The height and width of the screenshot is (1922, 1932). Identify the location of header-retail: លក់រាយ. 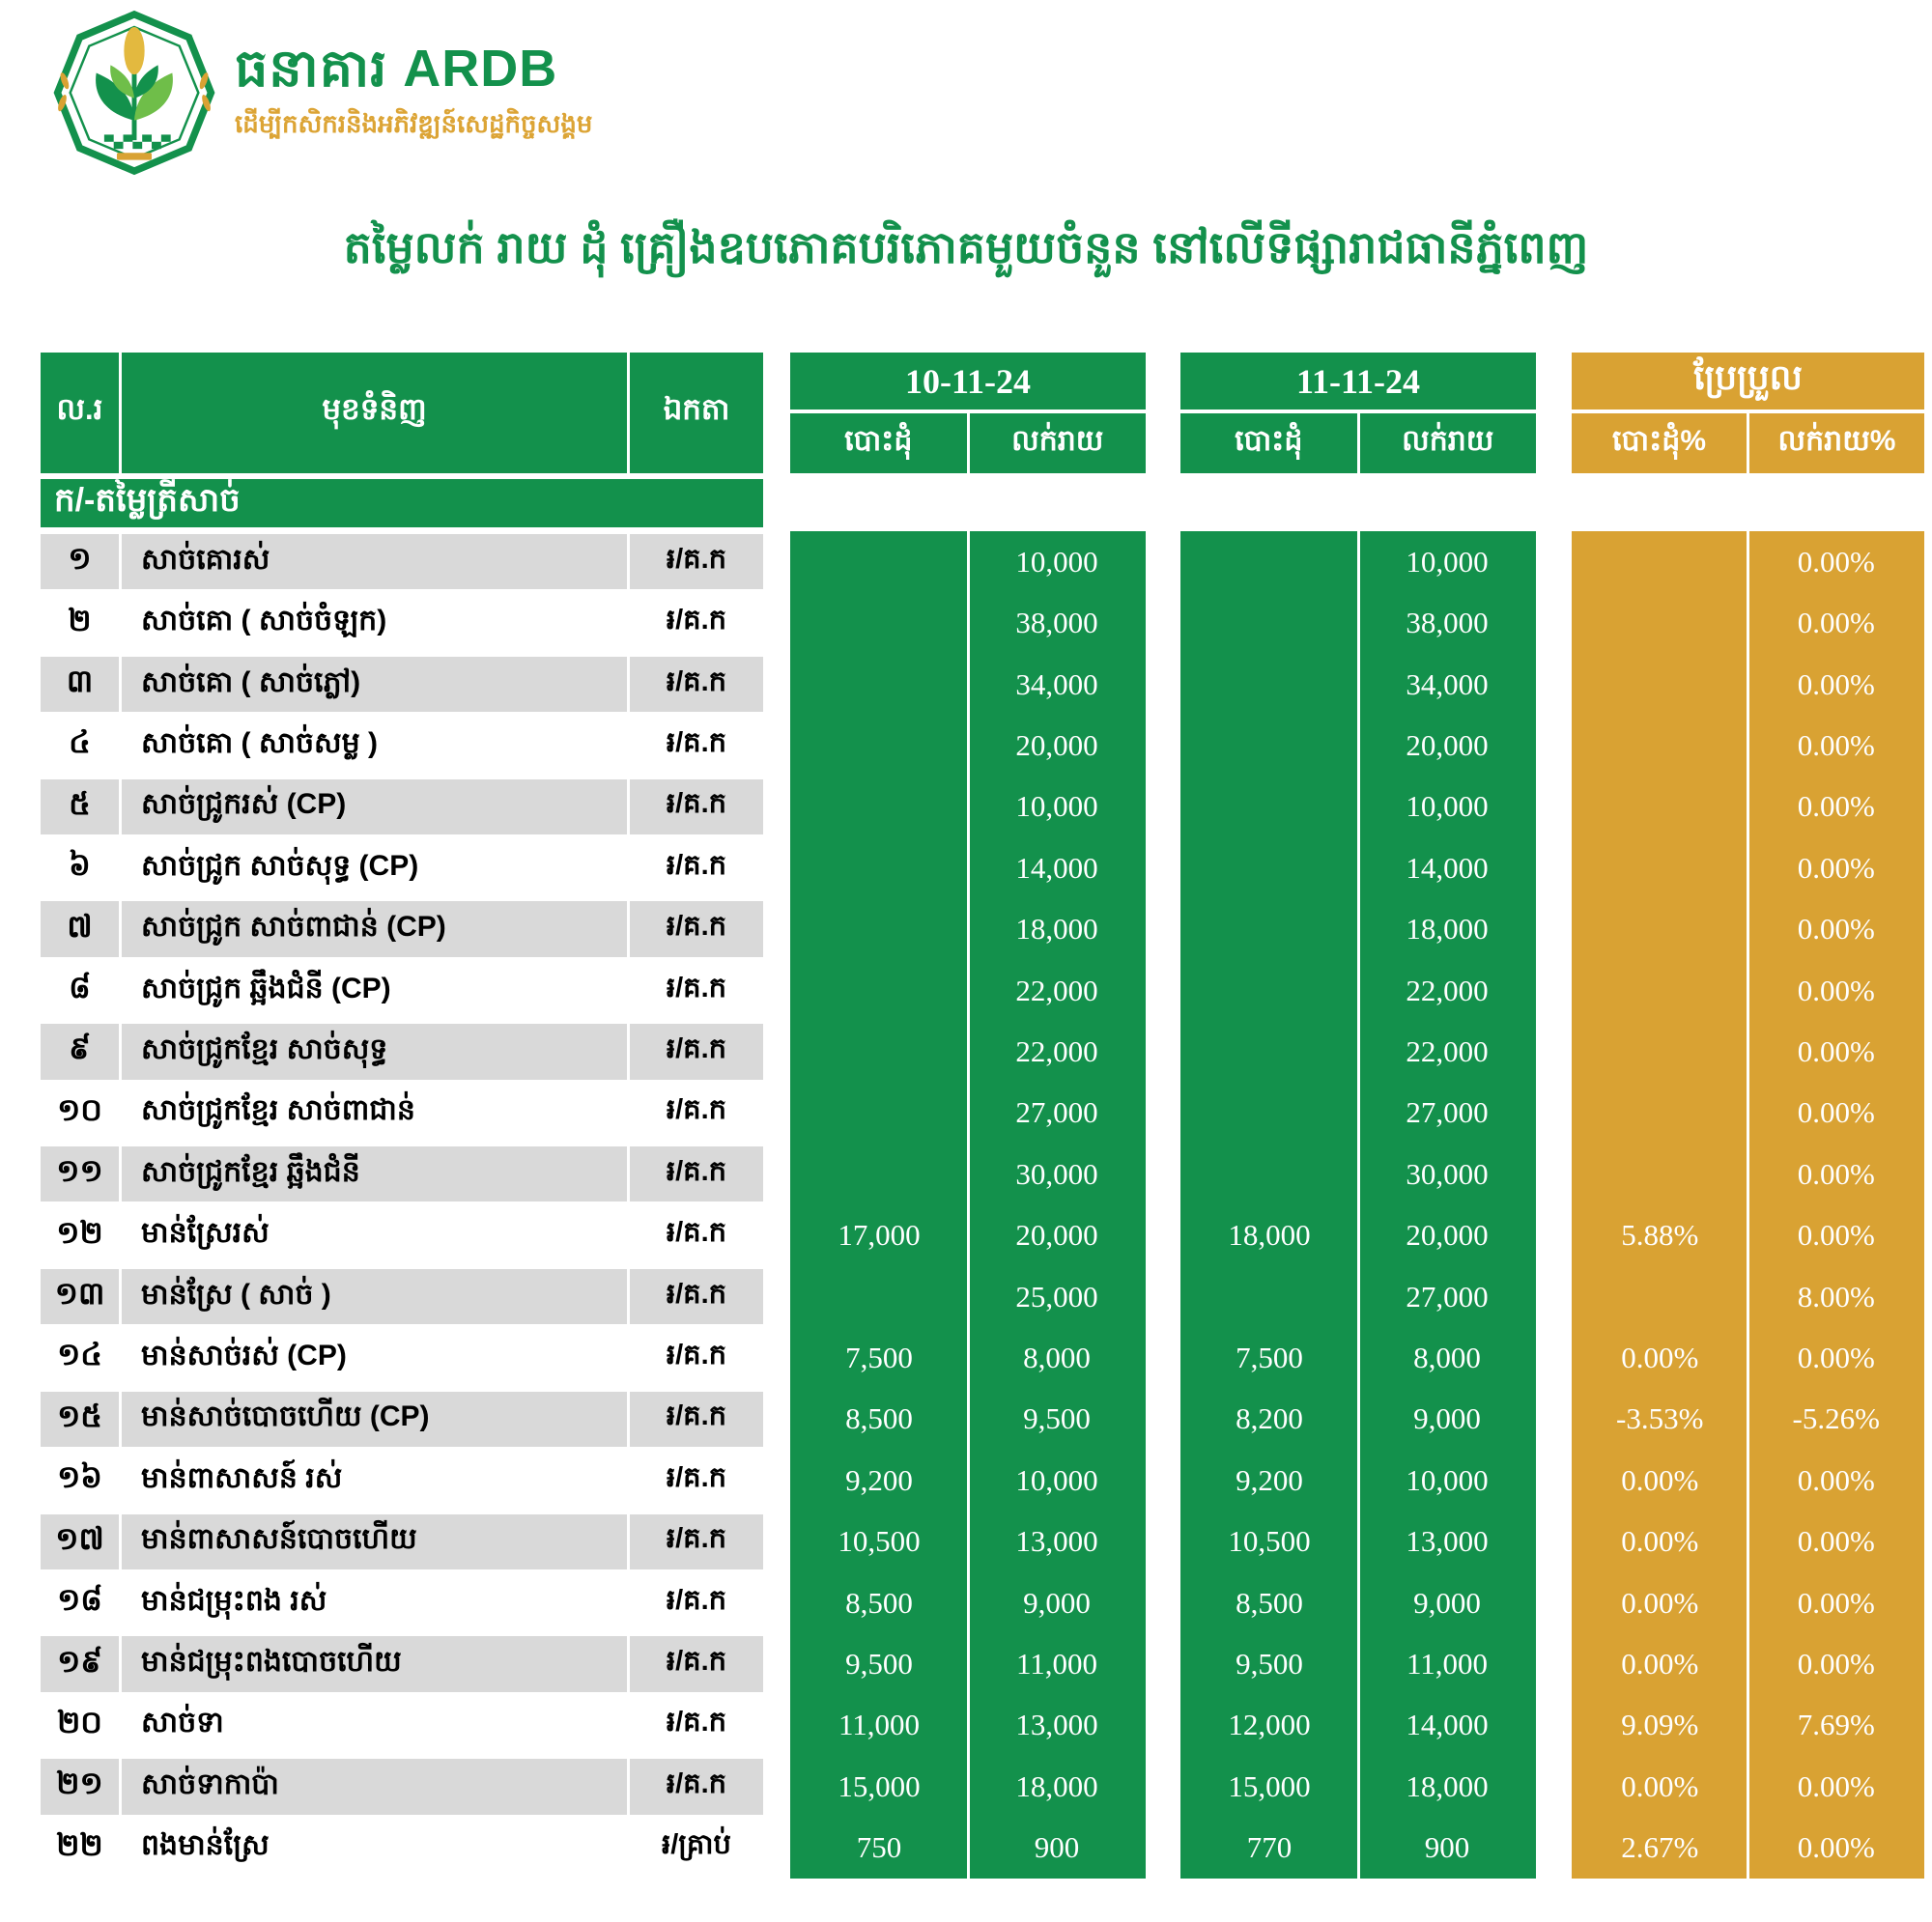
(1447, 443).